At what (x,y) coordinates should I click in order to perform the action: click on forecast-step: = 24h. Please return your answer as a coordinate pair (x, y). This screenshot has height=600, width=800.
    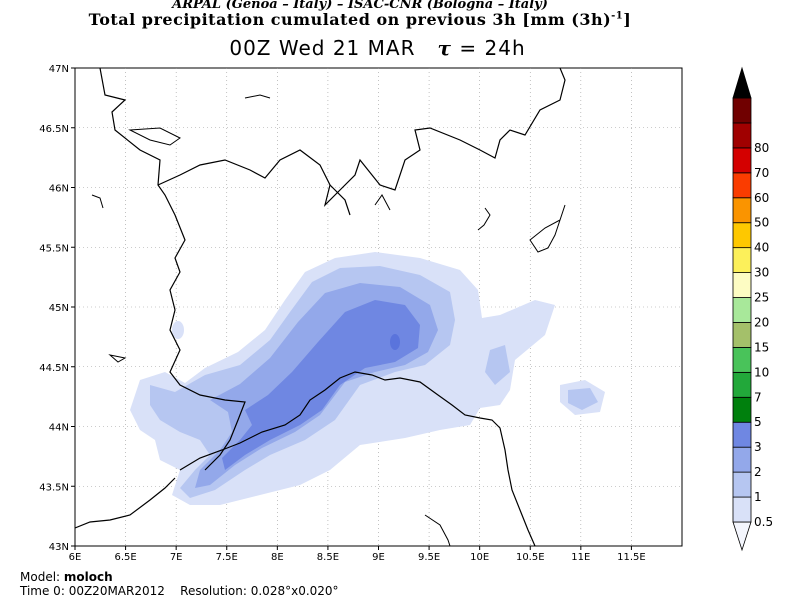
    Looking at the image, I should click on (492, 48).